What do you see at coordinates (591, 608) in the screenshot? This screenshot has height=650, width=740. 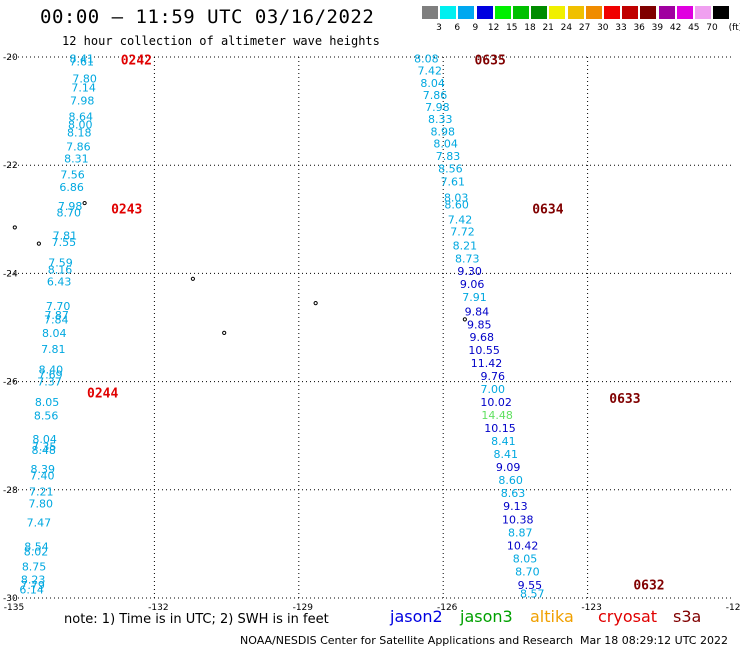 I see `lon-tick-label: -123` at bounding box center [591, 608].